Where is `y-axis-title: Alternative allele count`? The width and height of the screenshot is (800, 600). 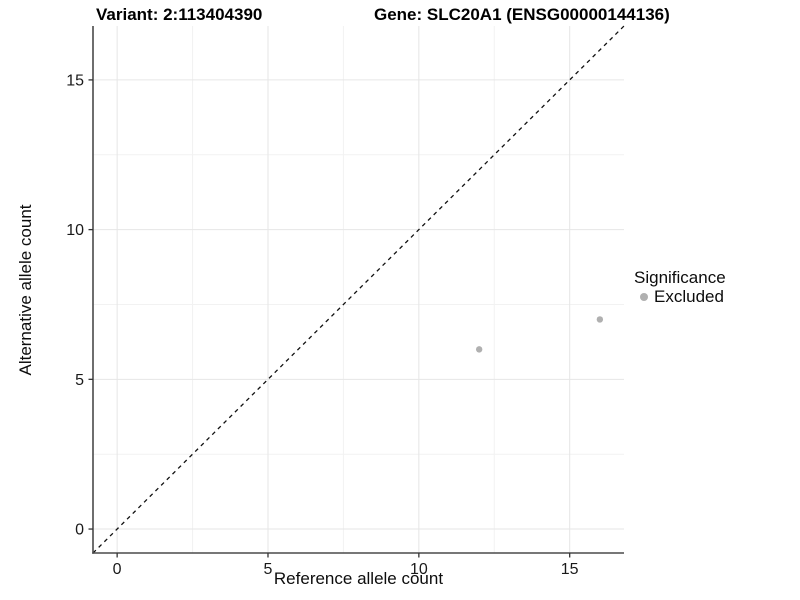 y-axis-title: Alternative allele count is located at coordinates (25, 290).